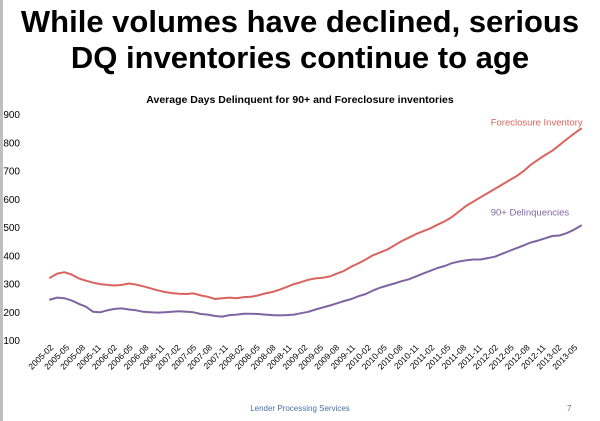  Describe the element at coordinates (11, 285) in the screenshot. I see `y-tick-label: 300` at that location.